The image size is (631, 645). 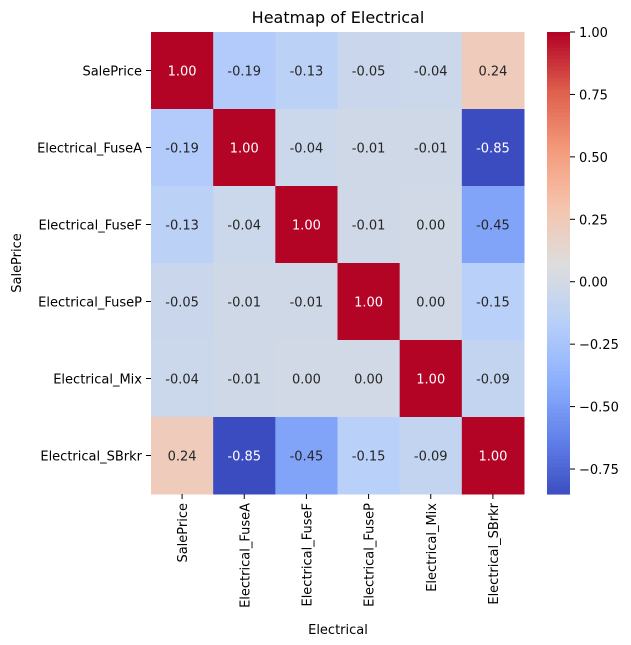 I want to click on column-tick-label: Electrical_FuseP, so click(x=370, y=555).